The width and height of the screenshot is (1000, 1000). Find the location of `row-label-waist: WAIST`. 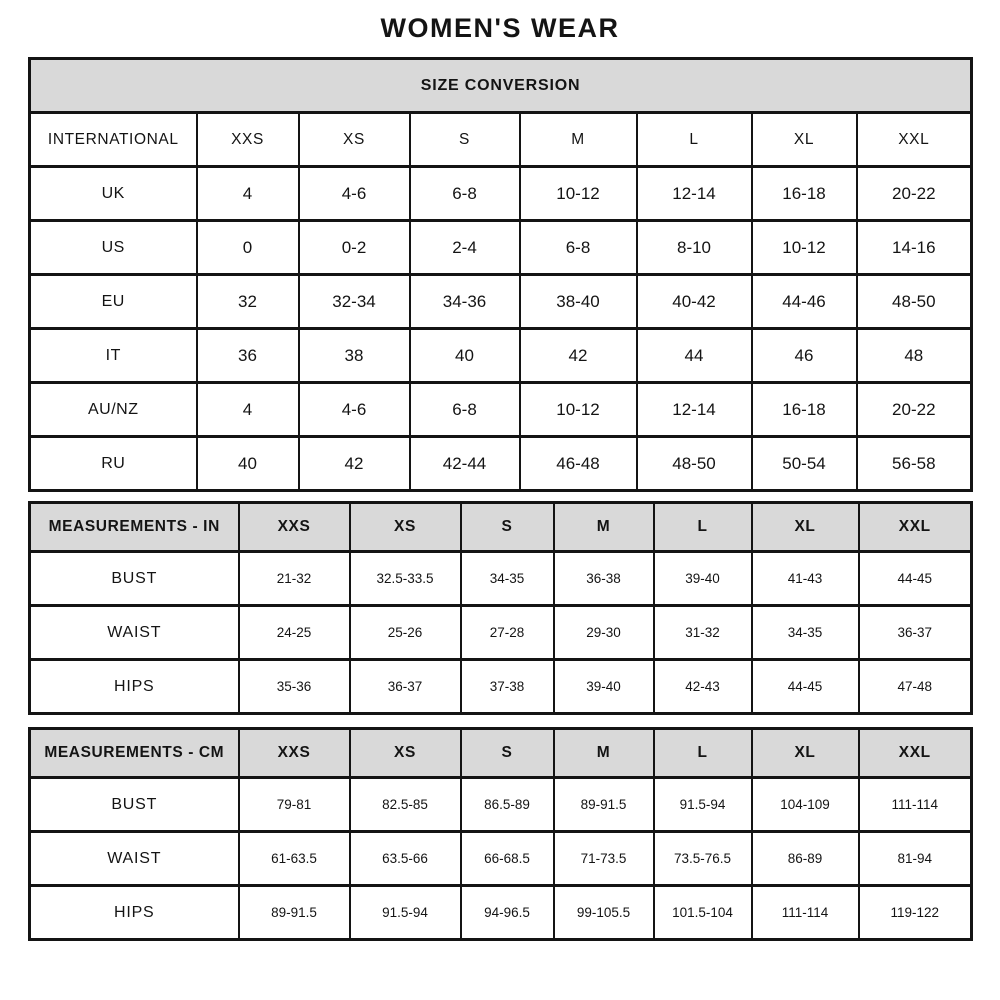

row-label-waist: WAIST is located at coordinates (134, 858).